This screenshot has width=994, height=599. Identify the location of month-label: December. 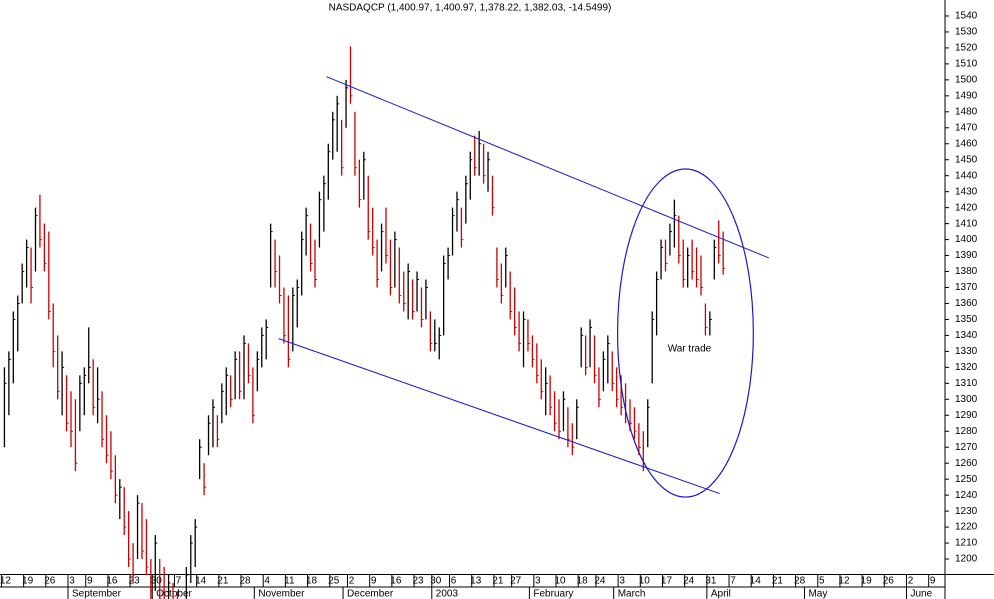
(370, 594).